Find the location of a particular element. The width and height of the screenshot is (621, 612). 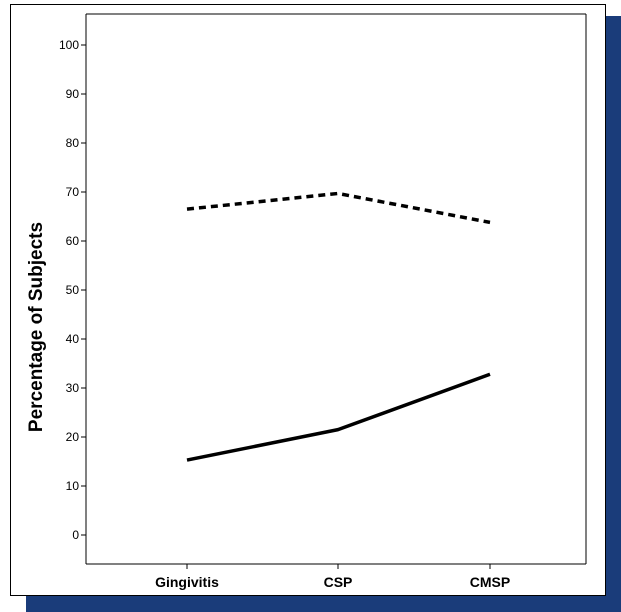

x-ticks: Gingivitis CSP CMSP is located at coordinates (332, 577).